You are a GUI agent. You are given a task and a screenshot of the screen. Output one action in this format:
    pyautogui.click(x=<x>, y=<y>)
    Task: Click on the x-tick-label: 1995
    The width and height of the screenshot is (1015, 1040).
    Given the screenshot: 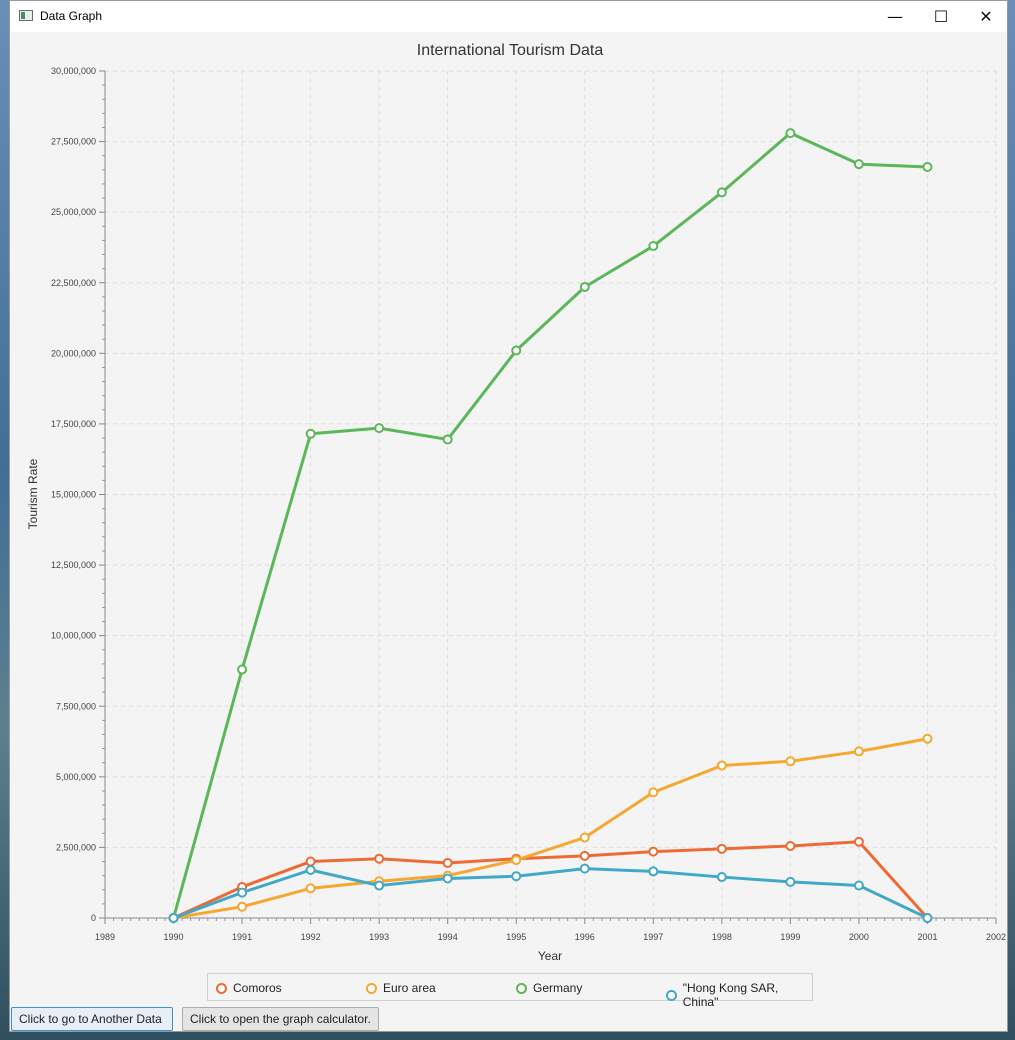 What is the action you would take?
    pyautogui.click(x=516, y=937)
    